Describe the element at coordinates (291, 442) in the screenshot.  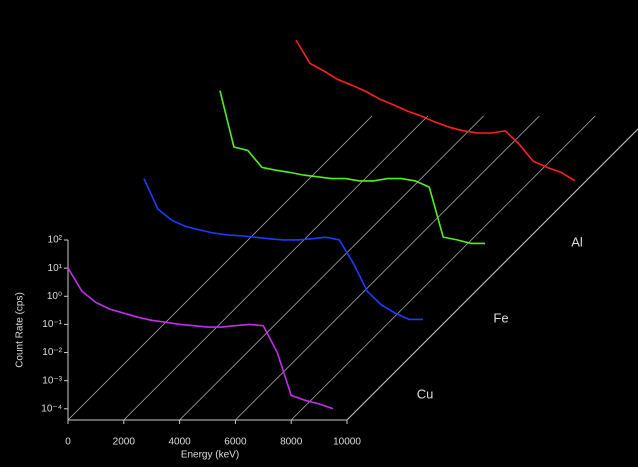
I see `x-tick-label: 8000` at that location.